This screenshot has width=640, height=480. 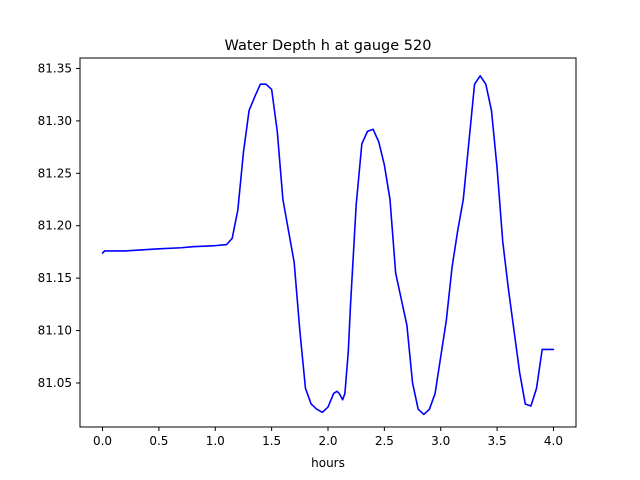 I want to click on x-tick-label: 1.5, so click(x=271, y=441).